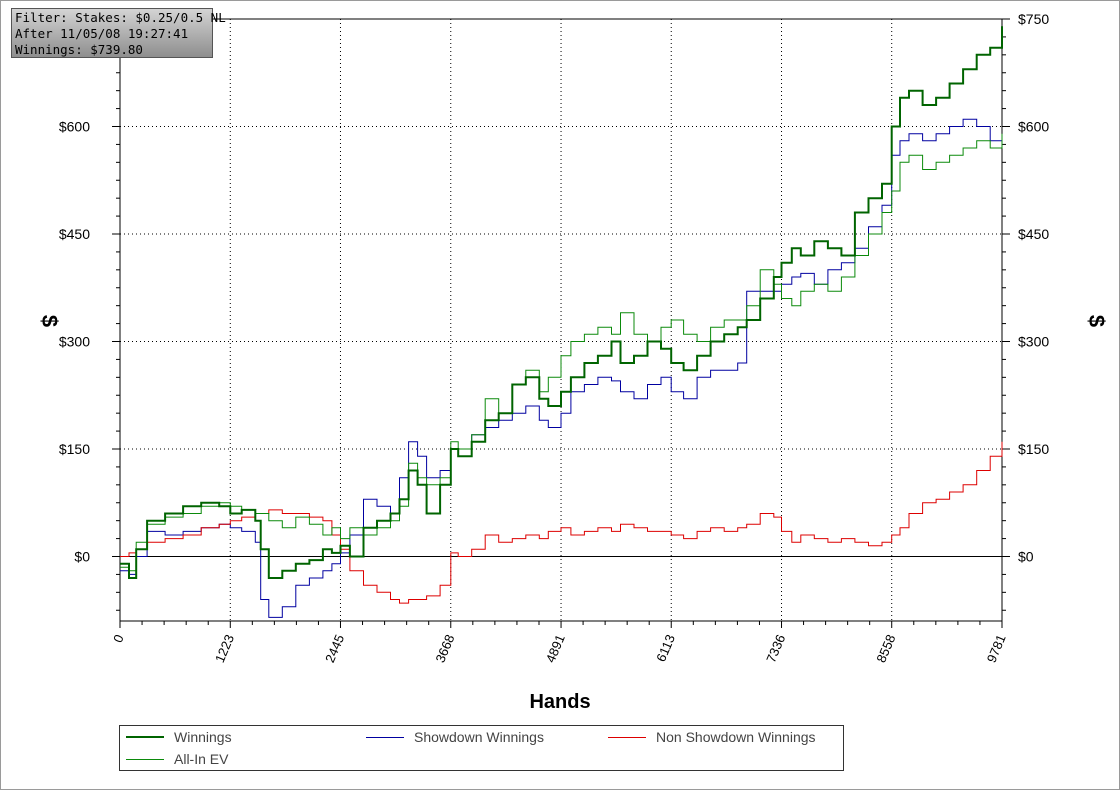 Image resolution: width=1120 pixels, height=790 pixels. Describe the element at coordinates (79, 49) in the screenshot. I see `winnings-total-text: Winnings: $739.80` at that location.